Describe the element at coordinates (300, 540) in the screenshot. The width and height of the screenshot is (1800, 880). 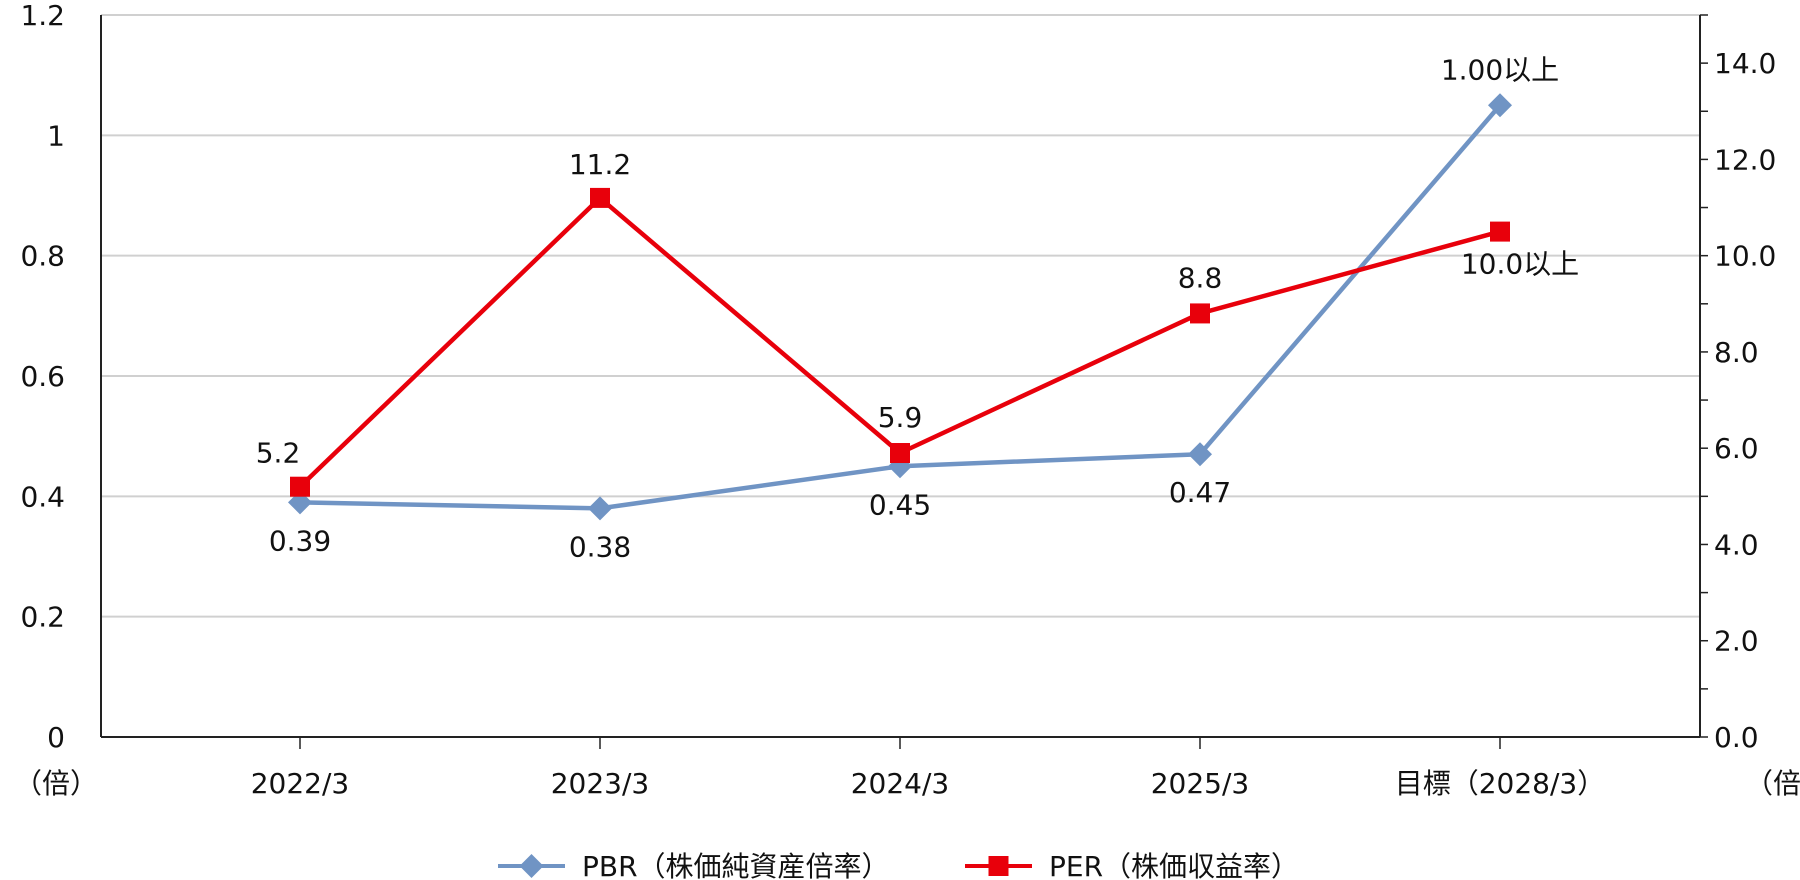
I see `pbr-data-label: 0.39` at that location.